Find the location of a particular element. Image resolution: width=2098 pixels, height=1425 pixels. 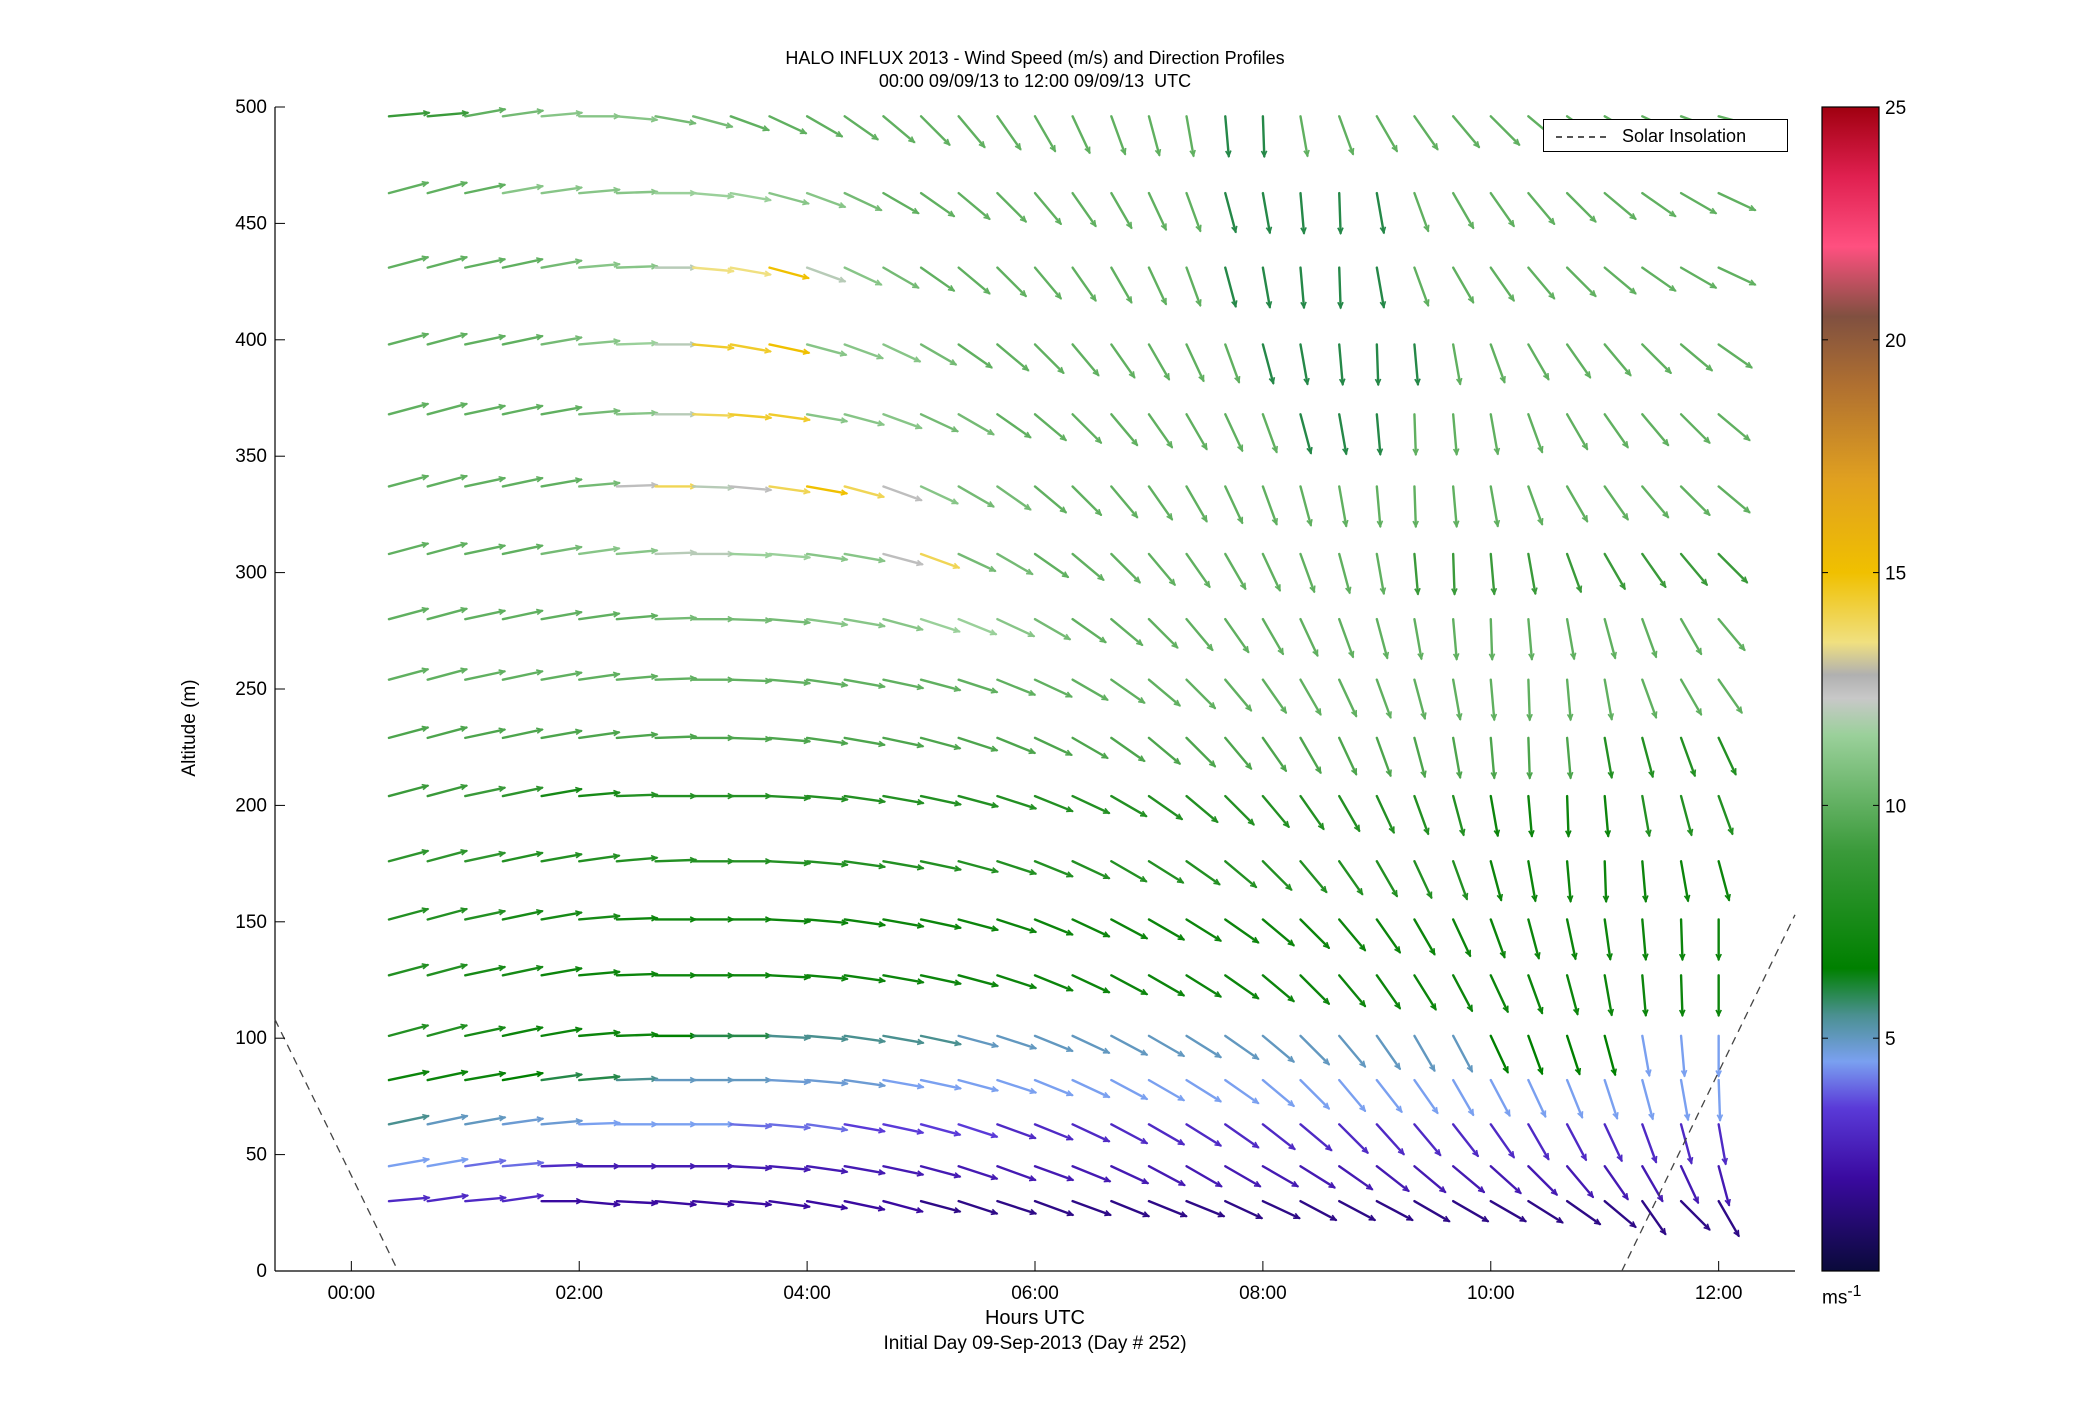

colorbar-unit-base: ms is located at coordinates (1835, 1298).